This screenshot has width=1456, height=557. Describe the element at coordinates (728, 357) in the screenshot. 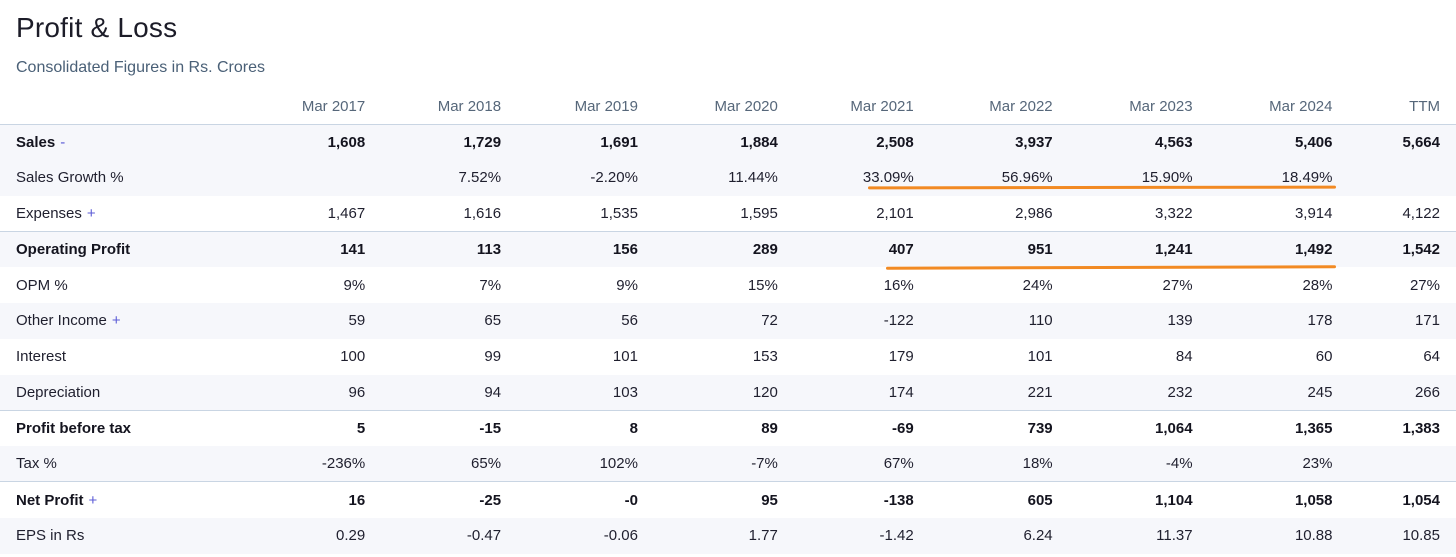

I see `row-interest: Interest 100 99 101 153 179 101 84 60 64` at that location.